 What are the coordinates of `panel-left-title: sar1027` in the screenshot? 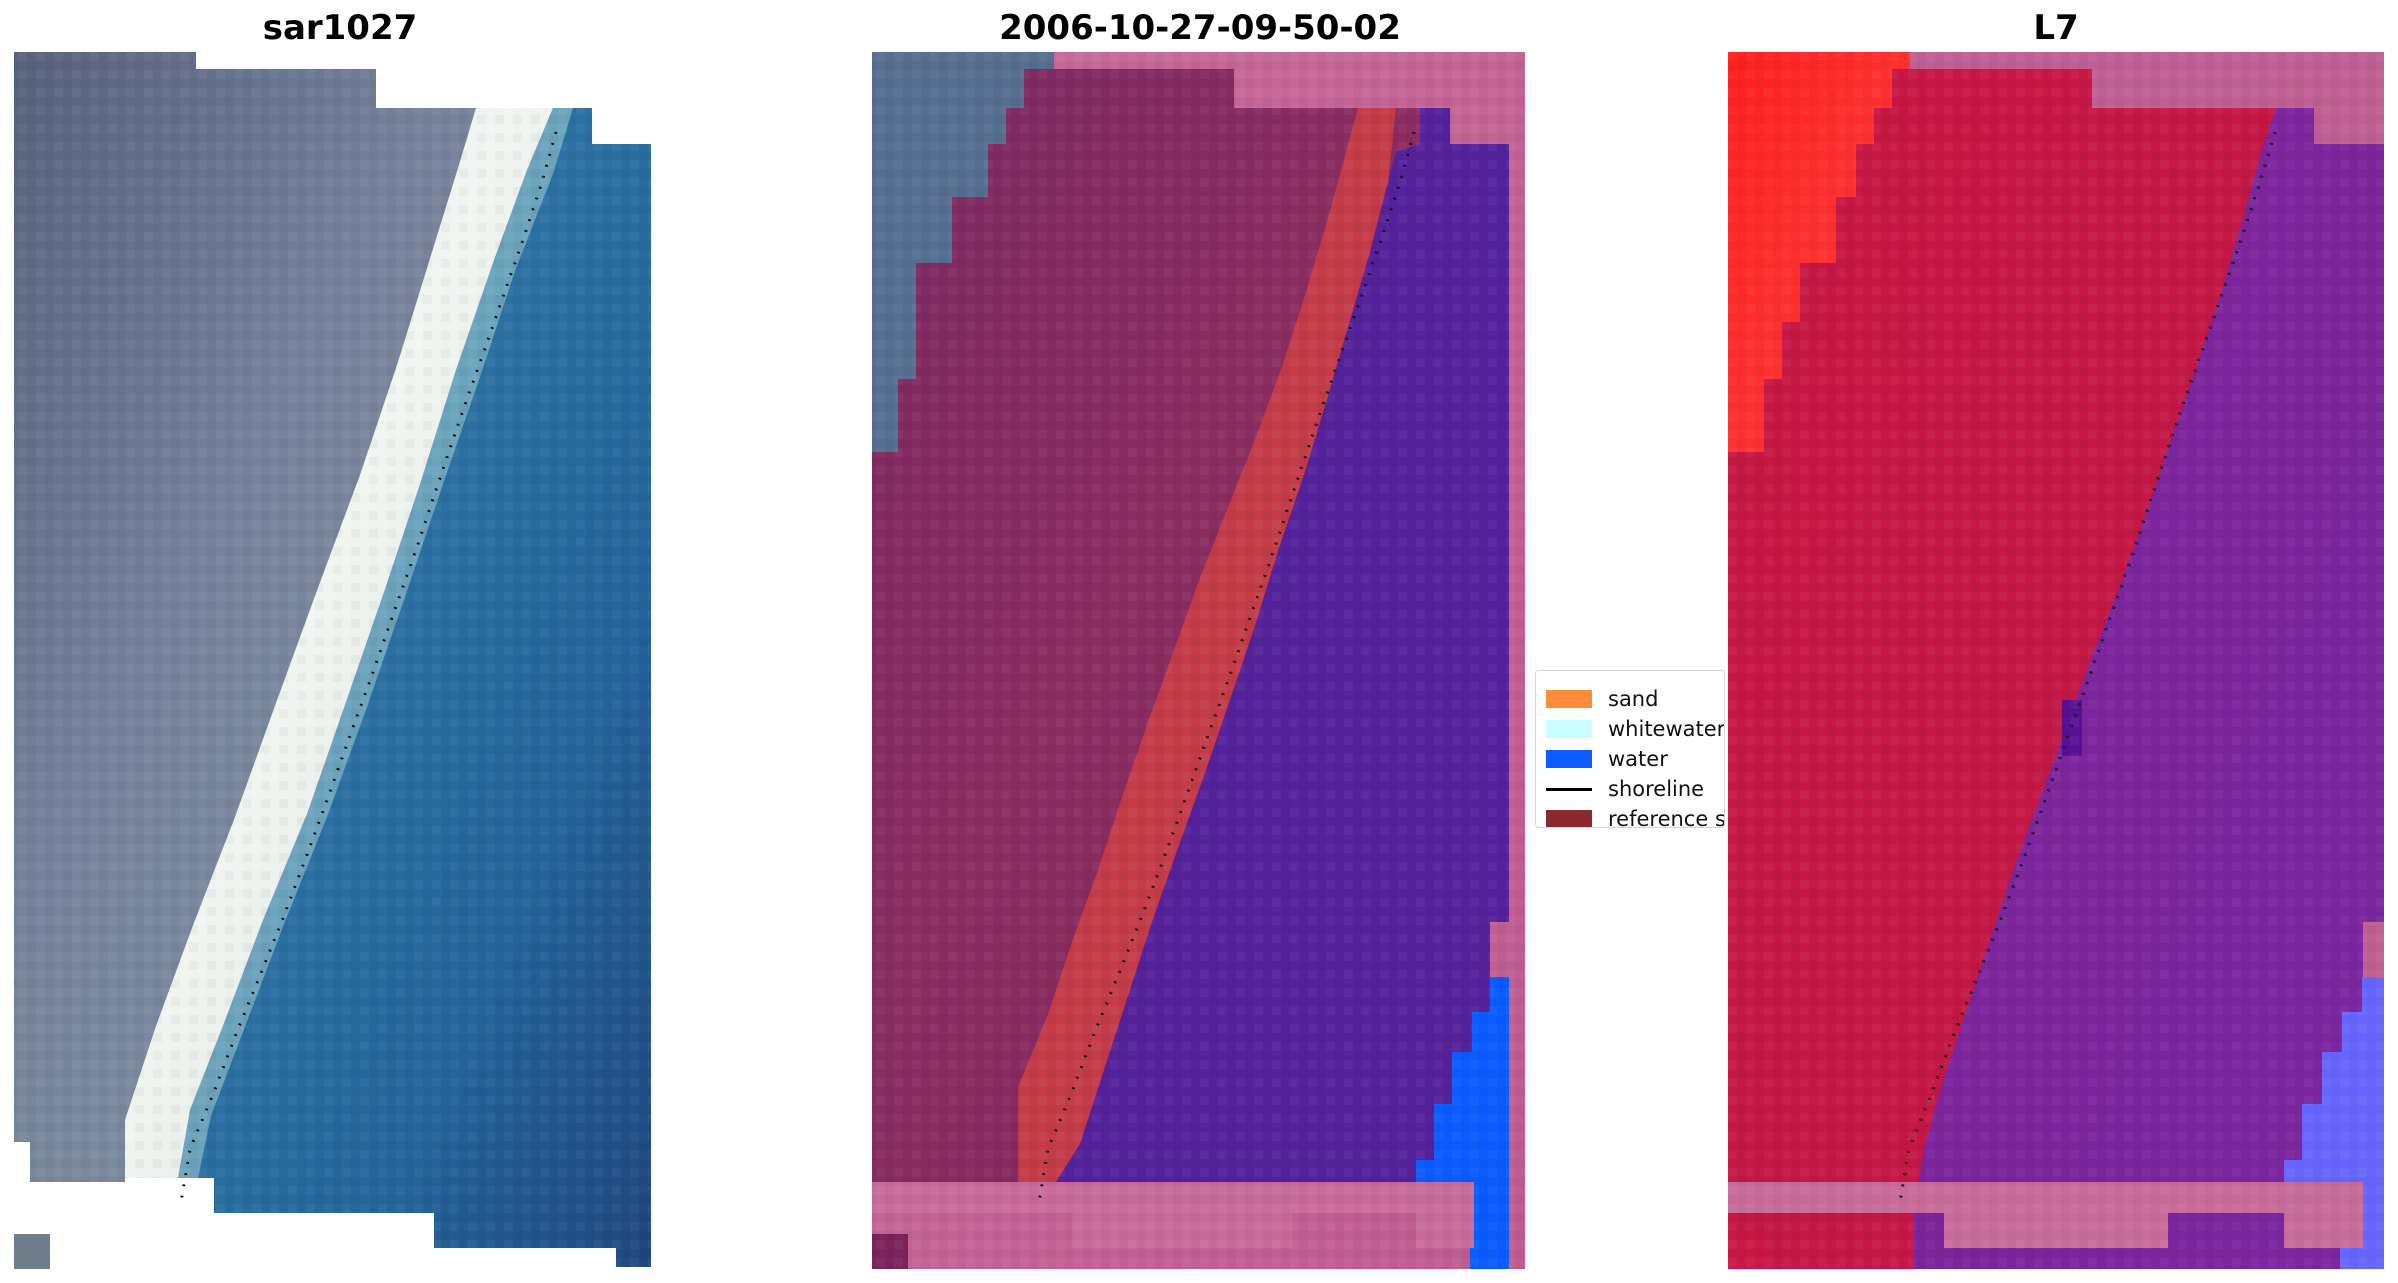 It's located at (340, 28).